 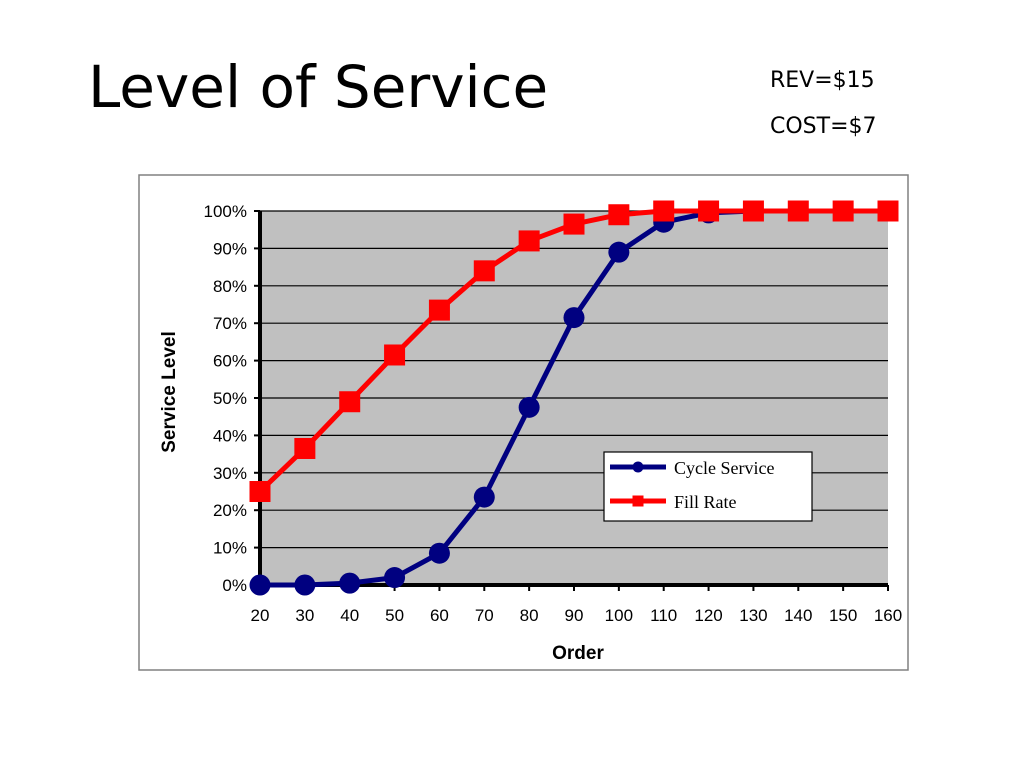 I want to click on x-tick-label: 20, so click(x=260, y=615).